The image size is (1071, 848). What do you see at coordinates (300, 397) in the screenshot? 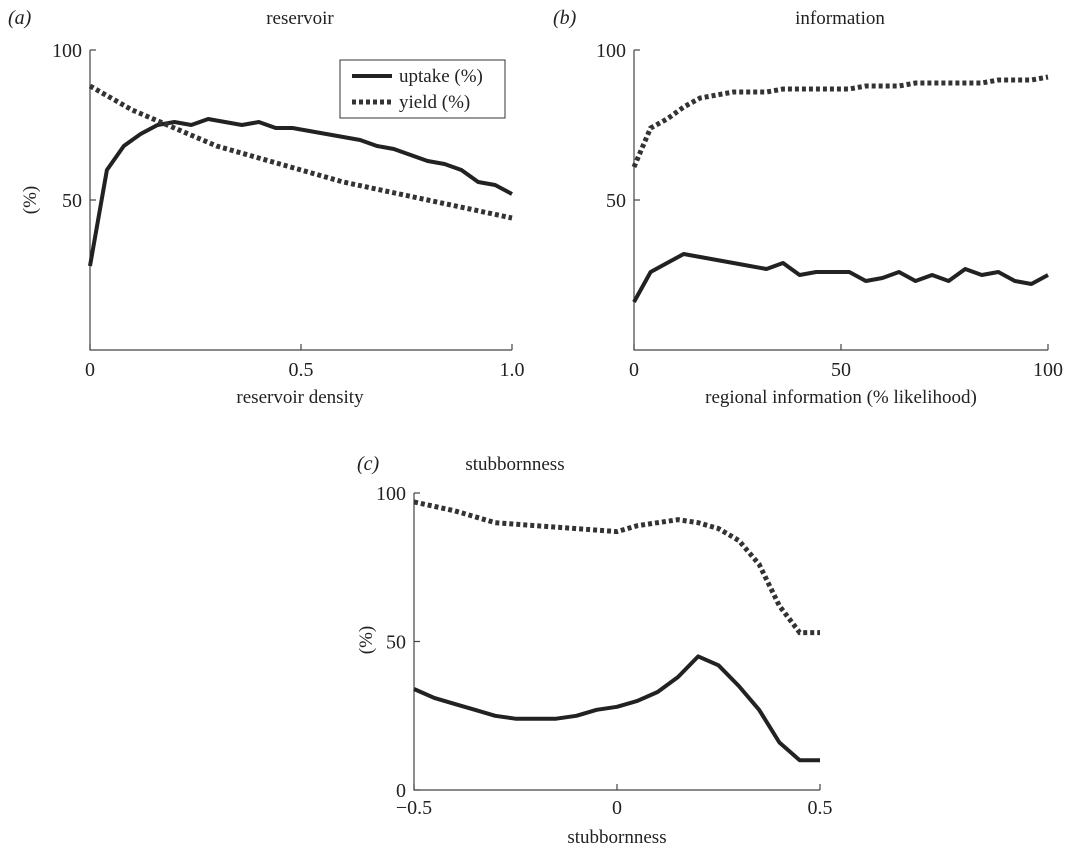
I see `panel-a-xlabel: reservoir density` at bounding box center [300, 397].